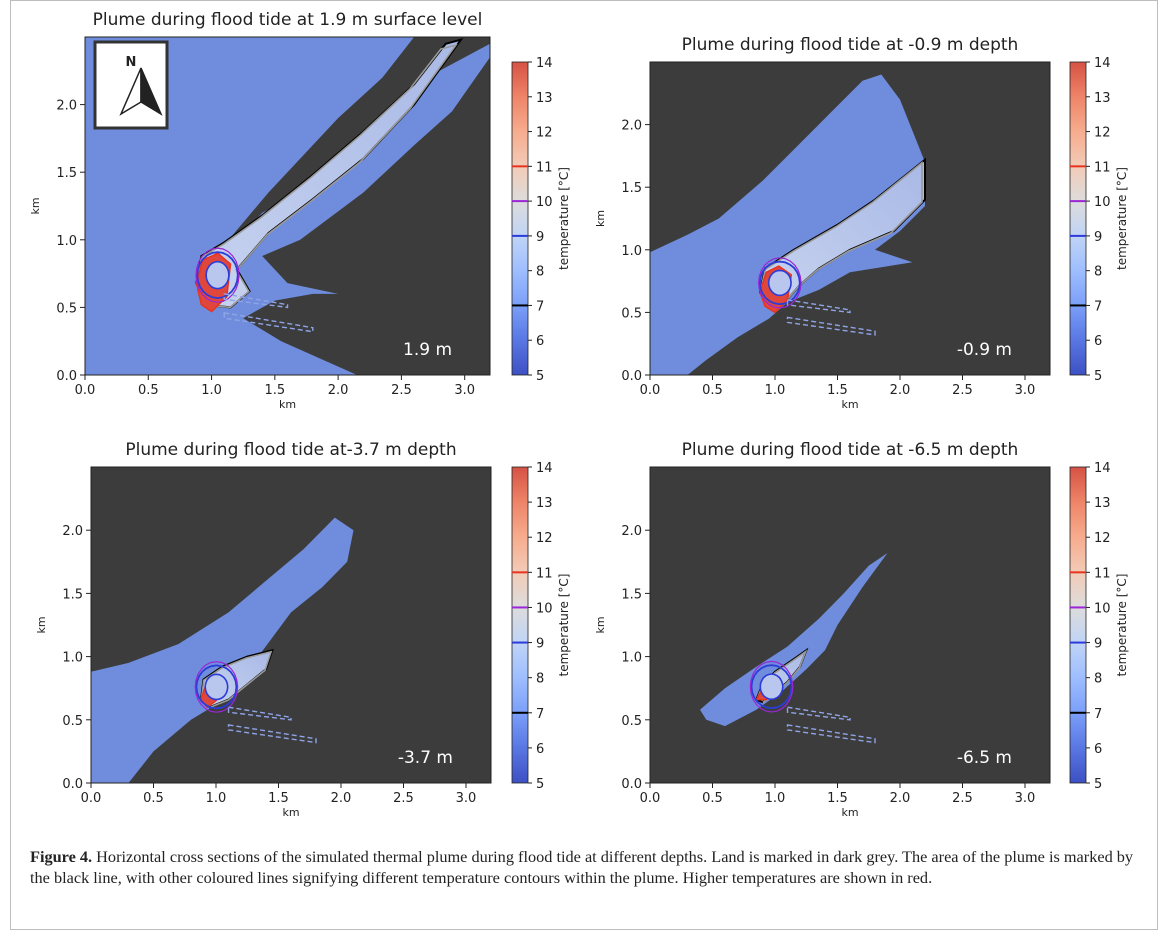  What do you see at coordinates (425, 758) in the screenshot?
I see `depth-annotation: -3.7 m` at bounding box center [425, 758].